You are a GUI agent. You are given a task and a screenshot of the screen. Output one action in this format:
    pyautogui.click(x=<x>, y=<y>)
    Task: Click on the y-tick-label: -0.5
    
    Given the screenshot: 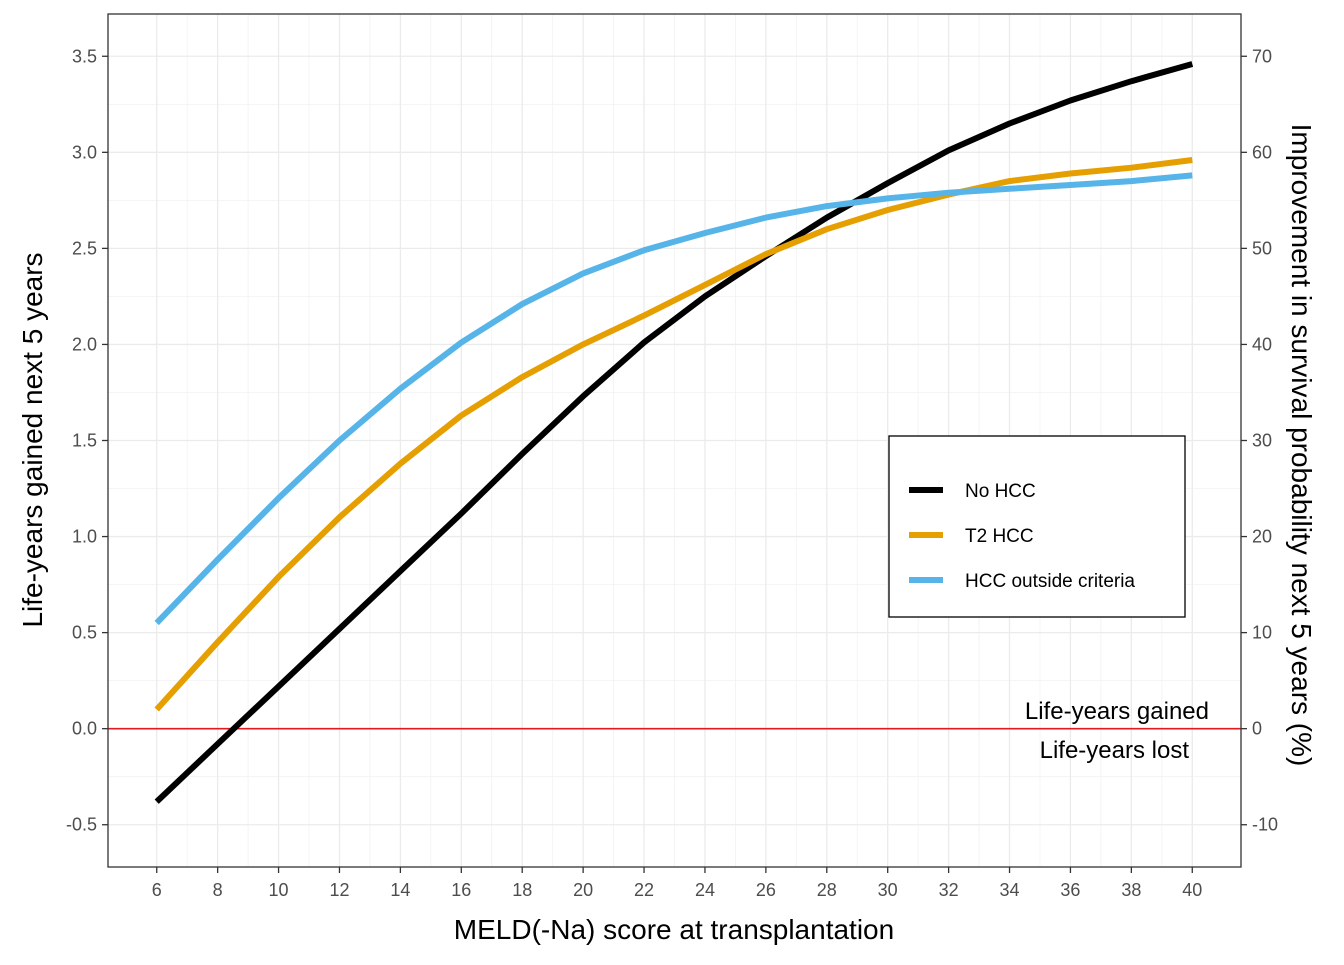 What is the action you would take?
    pyautogui.click(x=81, y=825)
    